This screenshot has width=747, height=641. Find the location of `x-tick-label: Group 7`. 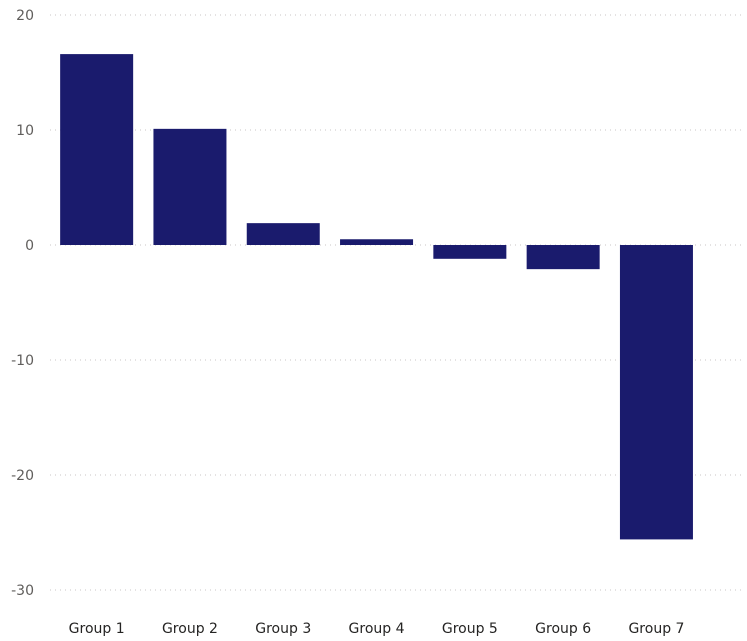

x-tick-label: Group 7 is located at coordinates (656, 629).